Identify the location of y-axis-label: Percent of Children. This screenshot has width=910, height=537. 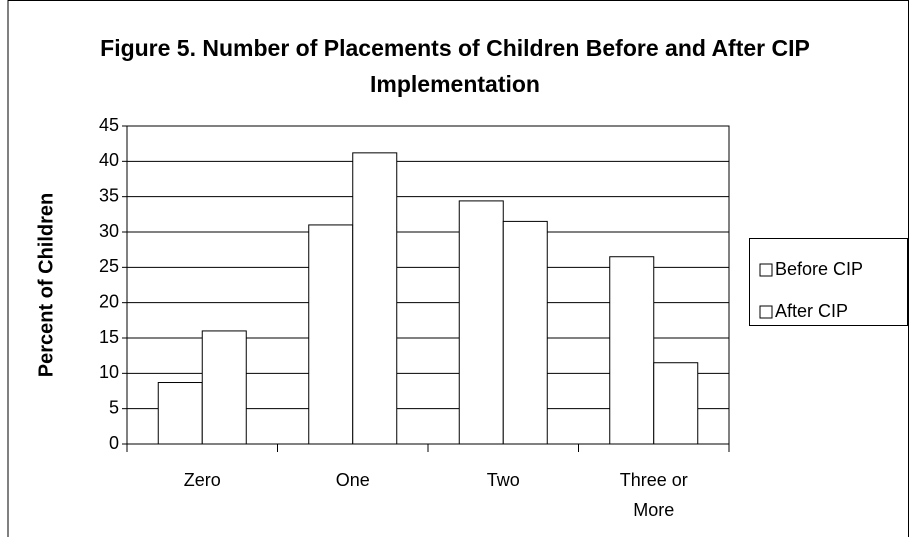
(46, 285).